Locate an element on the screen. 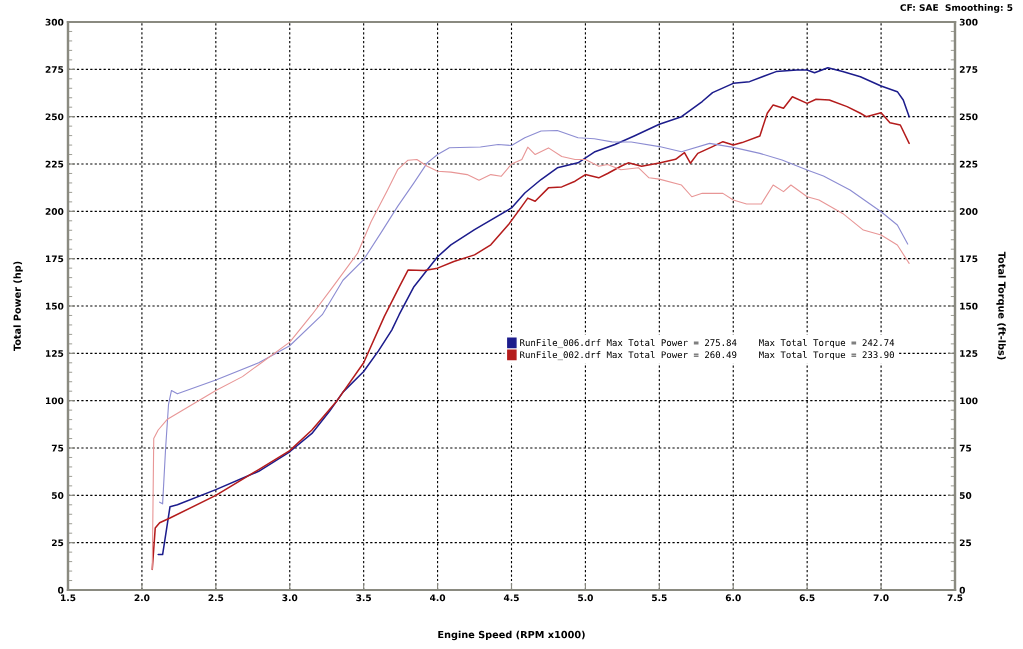 This screenshot has height=649, width=1023. y2-tick-label: 225 is located at coordinates (968, 164).